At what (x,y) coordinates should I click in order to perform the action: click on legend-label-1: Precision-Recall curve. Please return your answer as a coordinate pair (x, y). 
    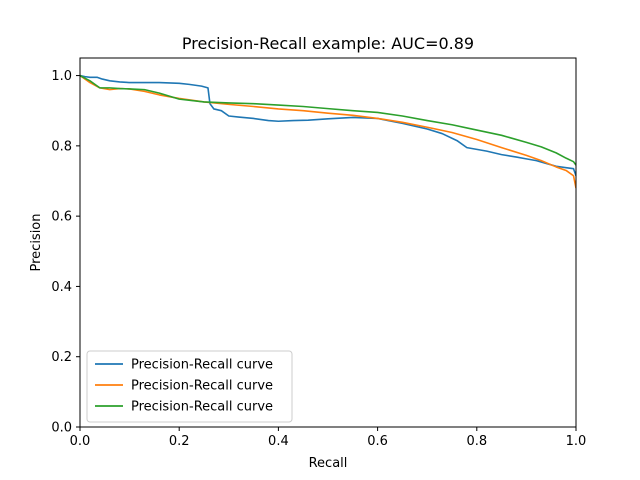
    Looking at the image, I should click on (202, 365).